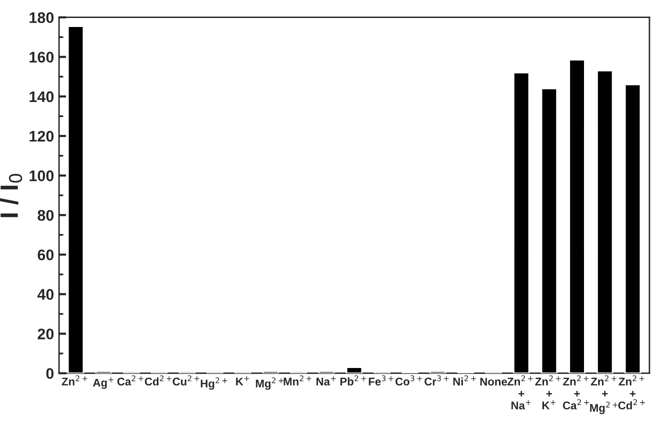  I want to click on category-label: Zn$^{2+}$ + Cd$^{2+}$, so click(631, 392).